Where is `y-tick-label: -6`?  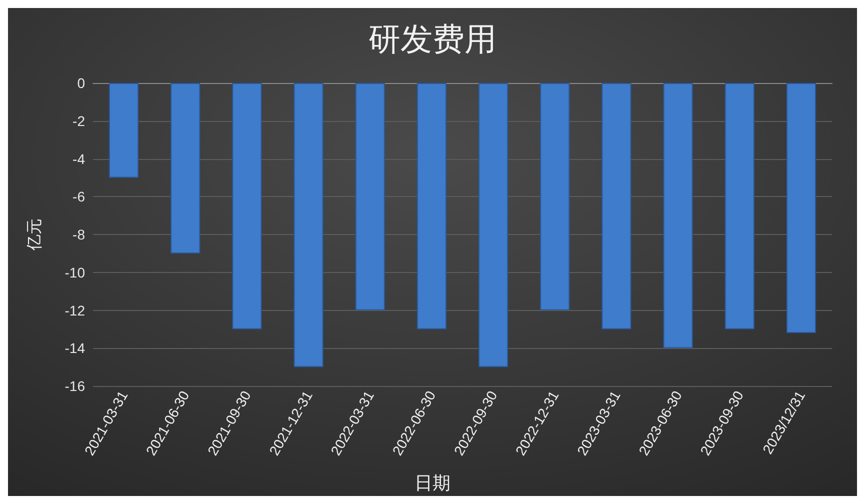
y-tick-label: -6 is located at coordinates (79, 196).